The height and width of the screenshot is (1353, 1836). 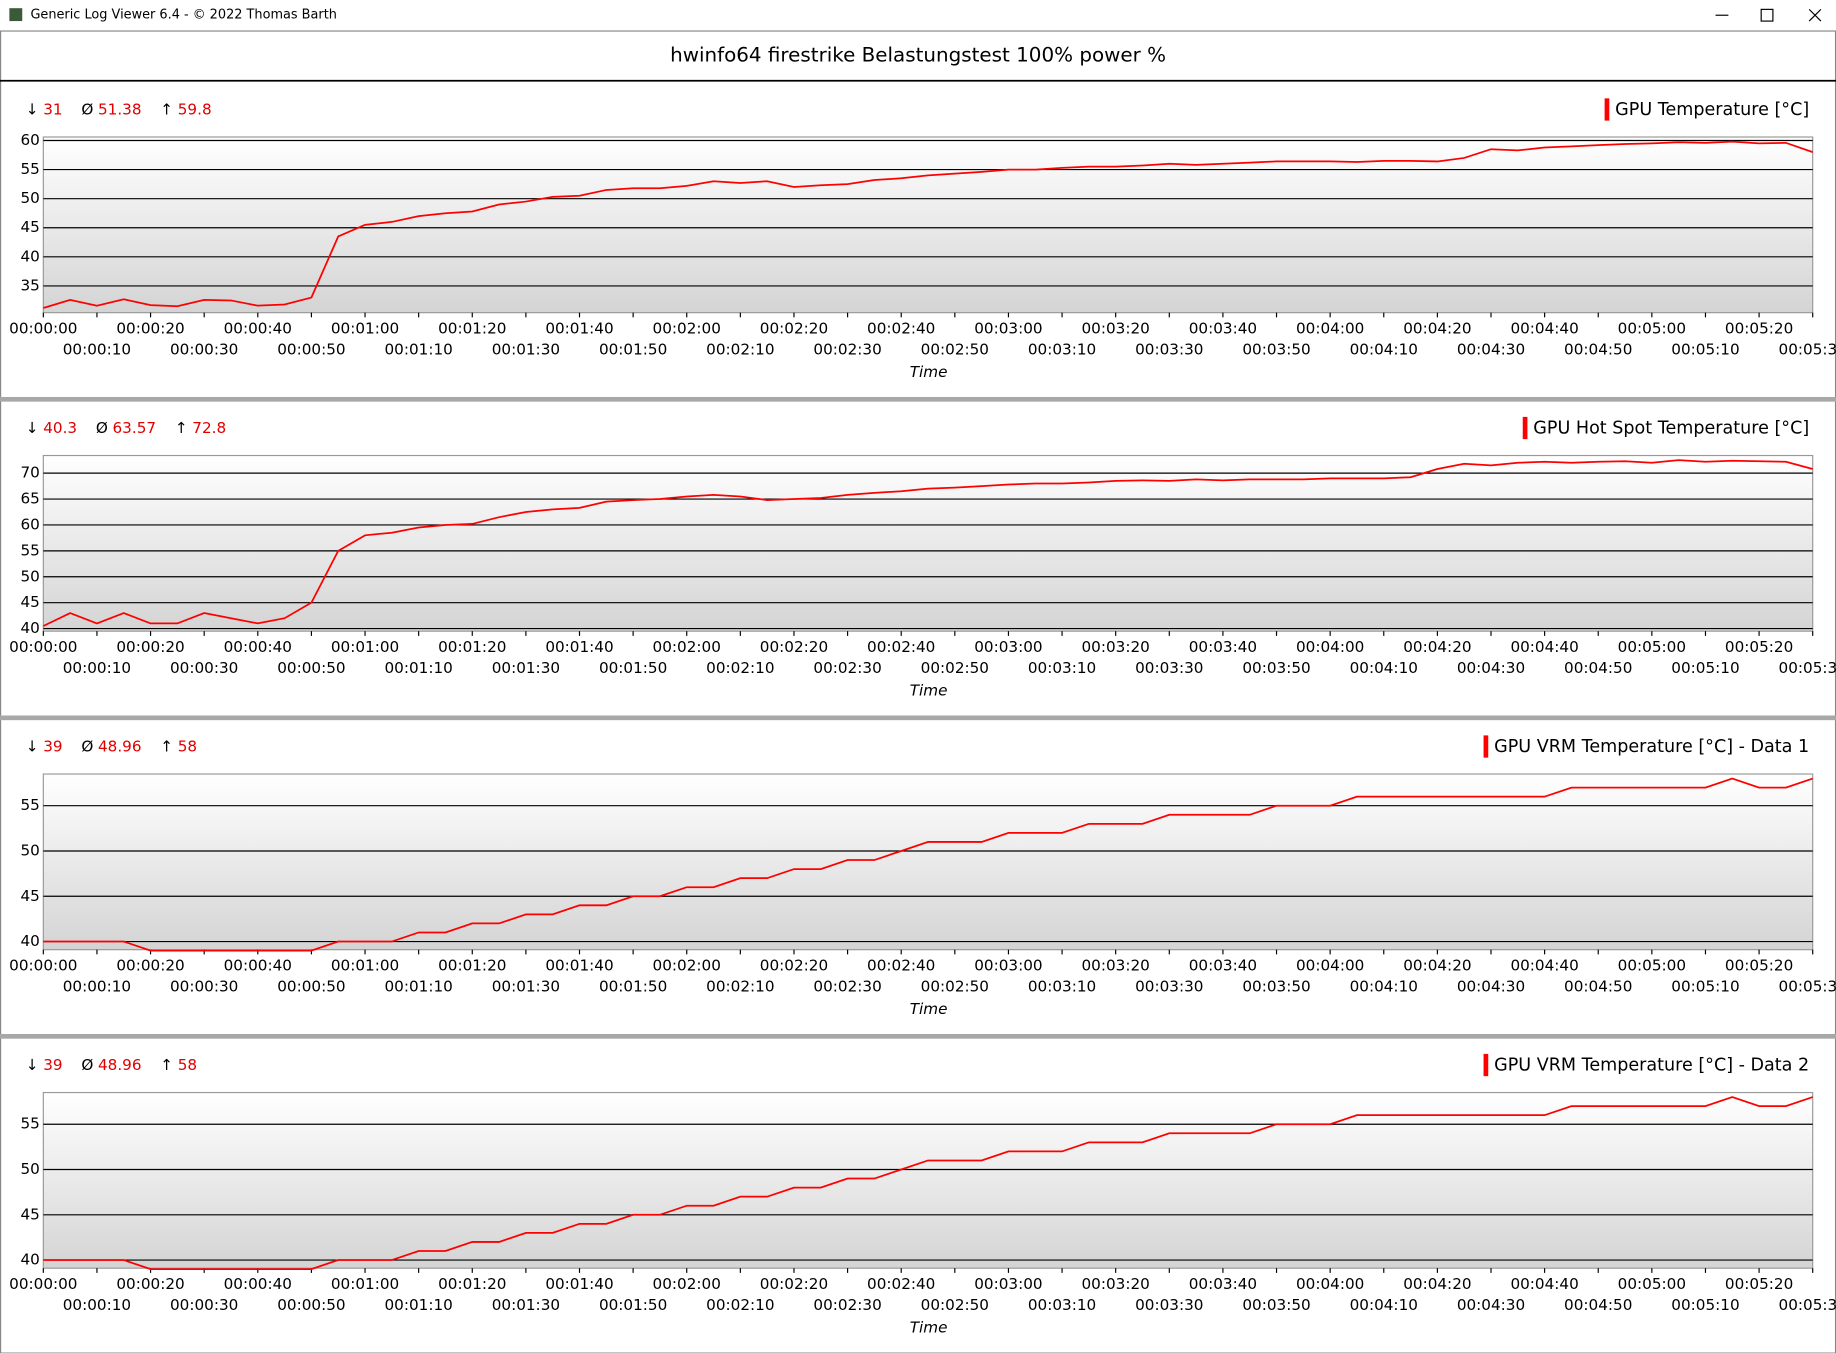 What do you see at coordinates (927, 543) in the screenshot?
I see `data-line` at bounding box center [927, 543].